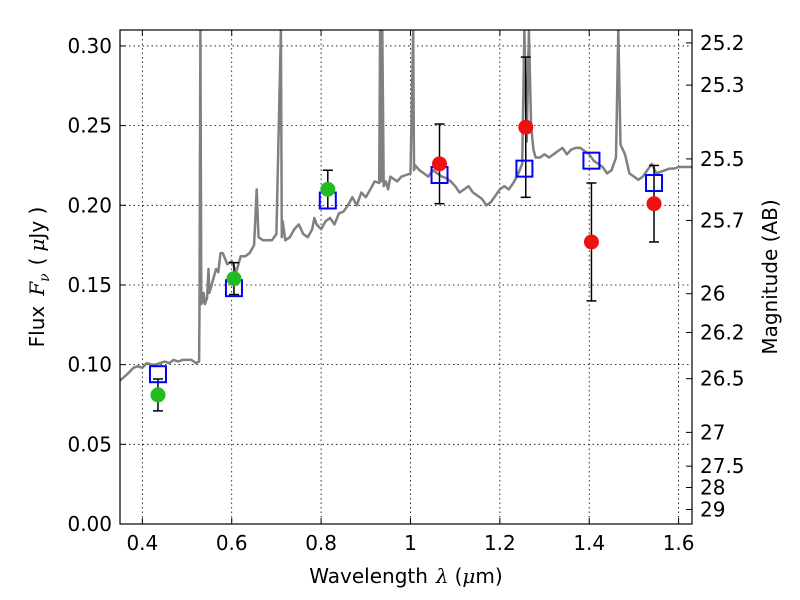 The width and height of the screenshot is (800, 600). What do you see at coordinates (712, 509) in the screenshot?
I see `y2-tick-label: 29` at bounding box center [712, 509].